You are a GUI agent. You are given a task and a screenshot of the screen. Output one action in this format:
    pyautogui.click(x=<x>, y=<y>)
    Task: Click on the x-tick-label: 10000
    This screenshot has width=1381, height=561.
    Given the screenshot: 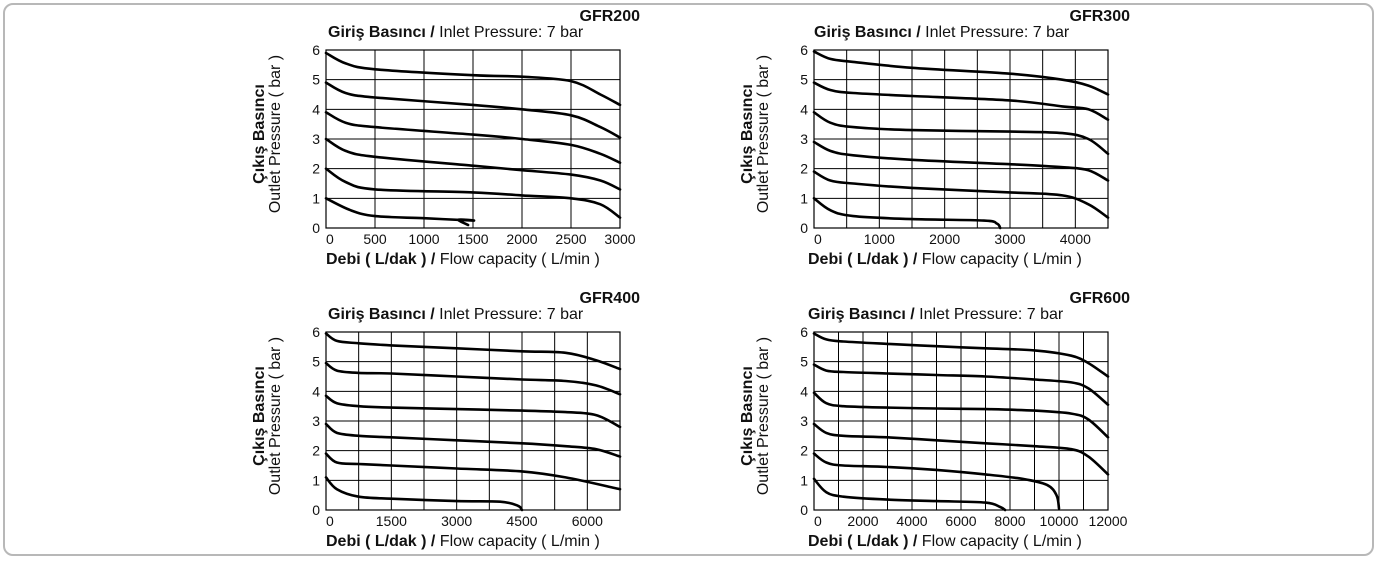 What is the action you would take?
    pyautogui.click(x=1059, y=521)
    